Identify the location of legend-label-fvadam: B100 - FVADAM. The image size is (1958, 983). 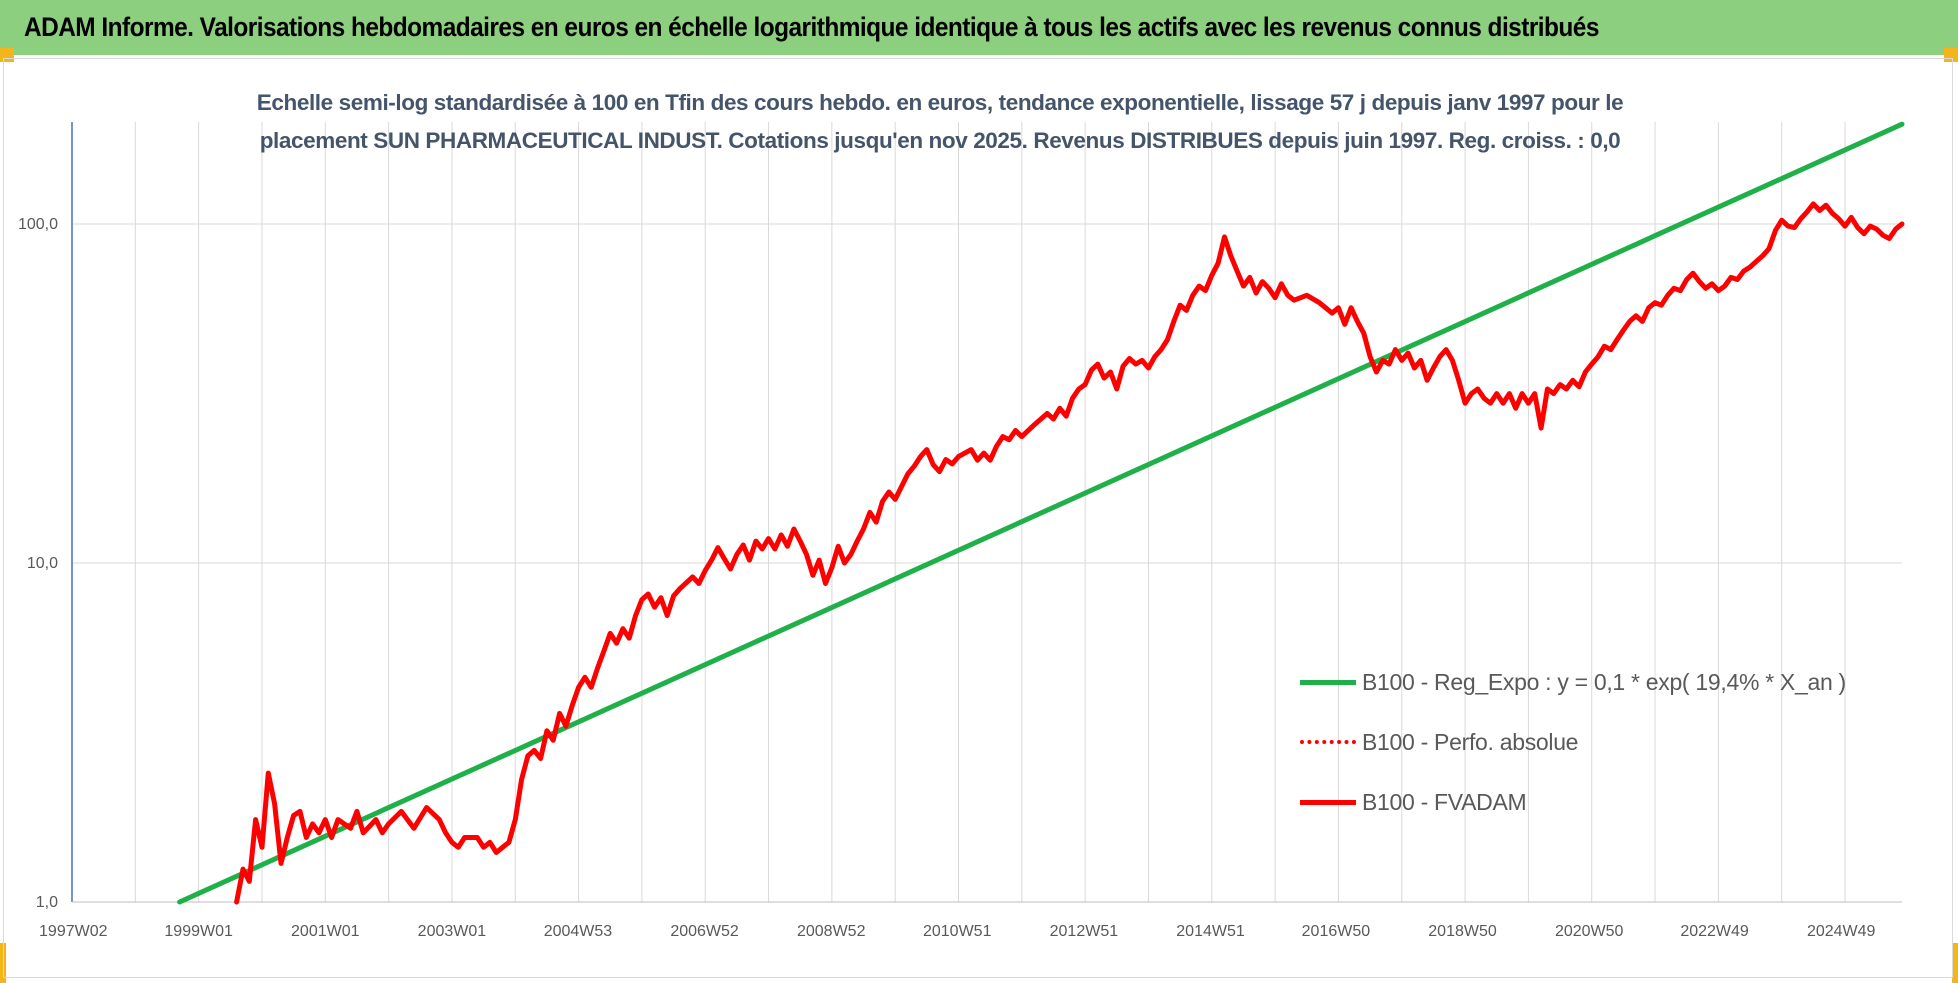
(1444, 801).